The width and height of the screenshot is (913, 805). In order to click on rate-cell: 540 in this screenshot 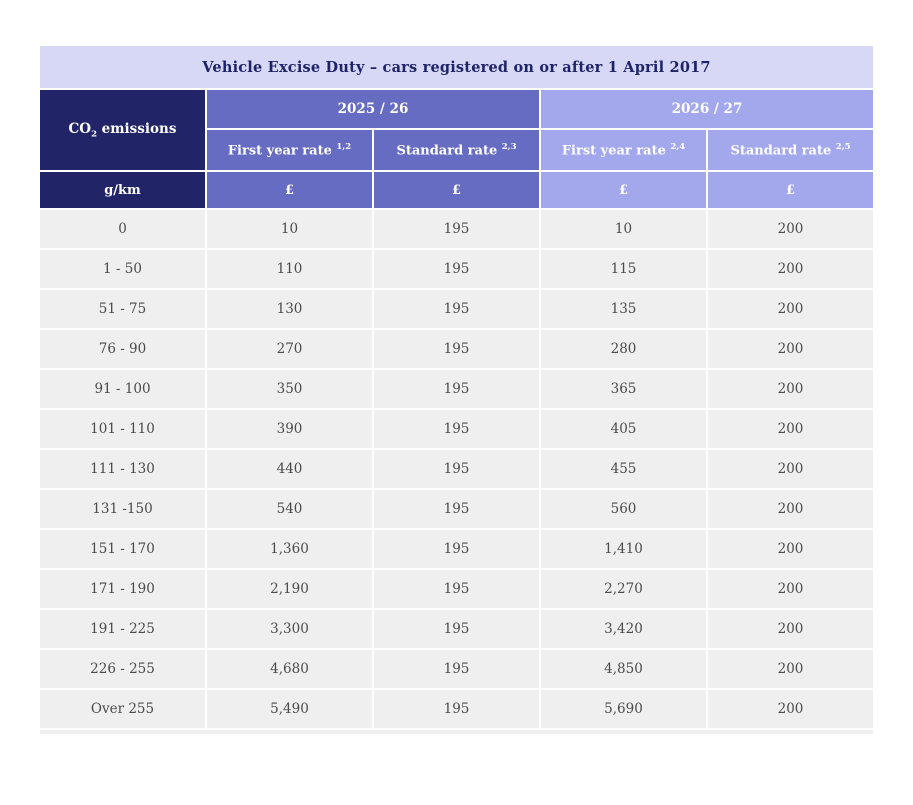, I will do `click(289, 509)`.